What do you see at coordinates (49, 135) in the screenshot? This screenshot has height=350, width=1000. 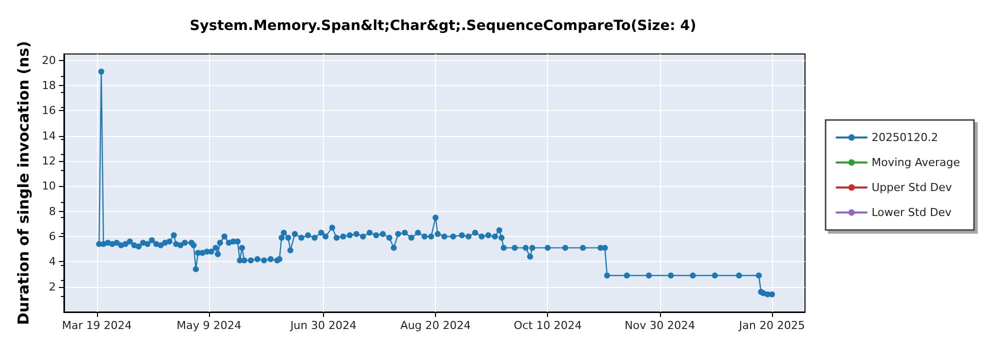 I see `y-tick-label: 14` at bounding box center [49, 135].